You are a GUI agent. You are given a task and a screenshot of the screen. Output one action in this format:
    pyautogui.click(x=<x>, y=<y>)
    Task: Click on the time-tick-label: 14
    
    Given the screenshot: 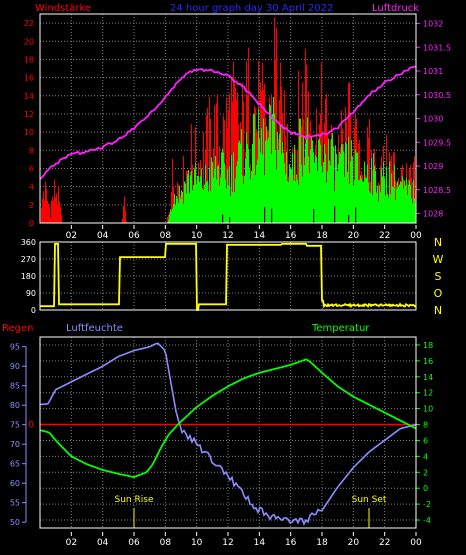 What is the action you would take?
    pyautogui.click(x=260, y=543)
    